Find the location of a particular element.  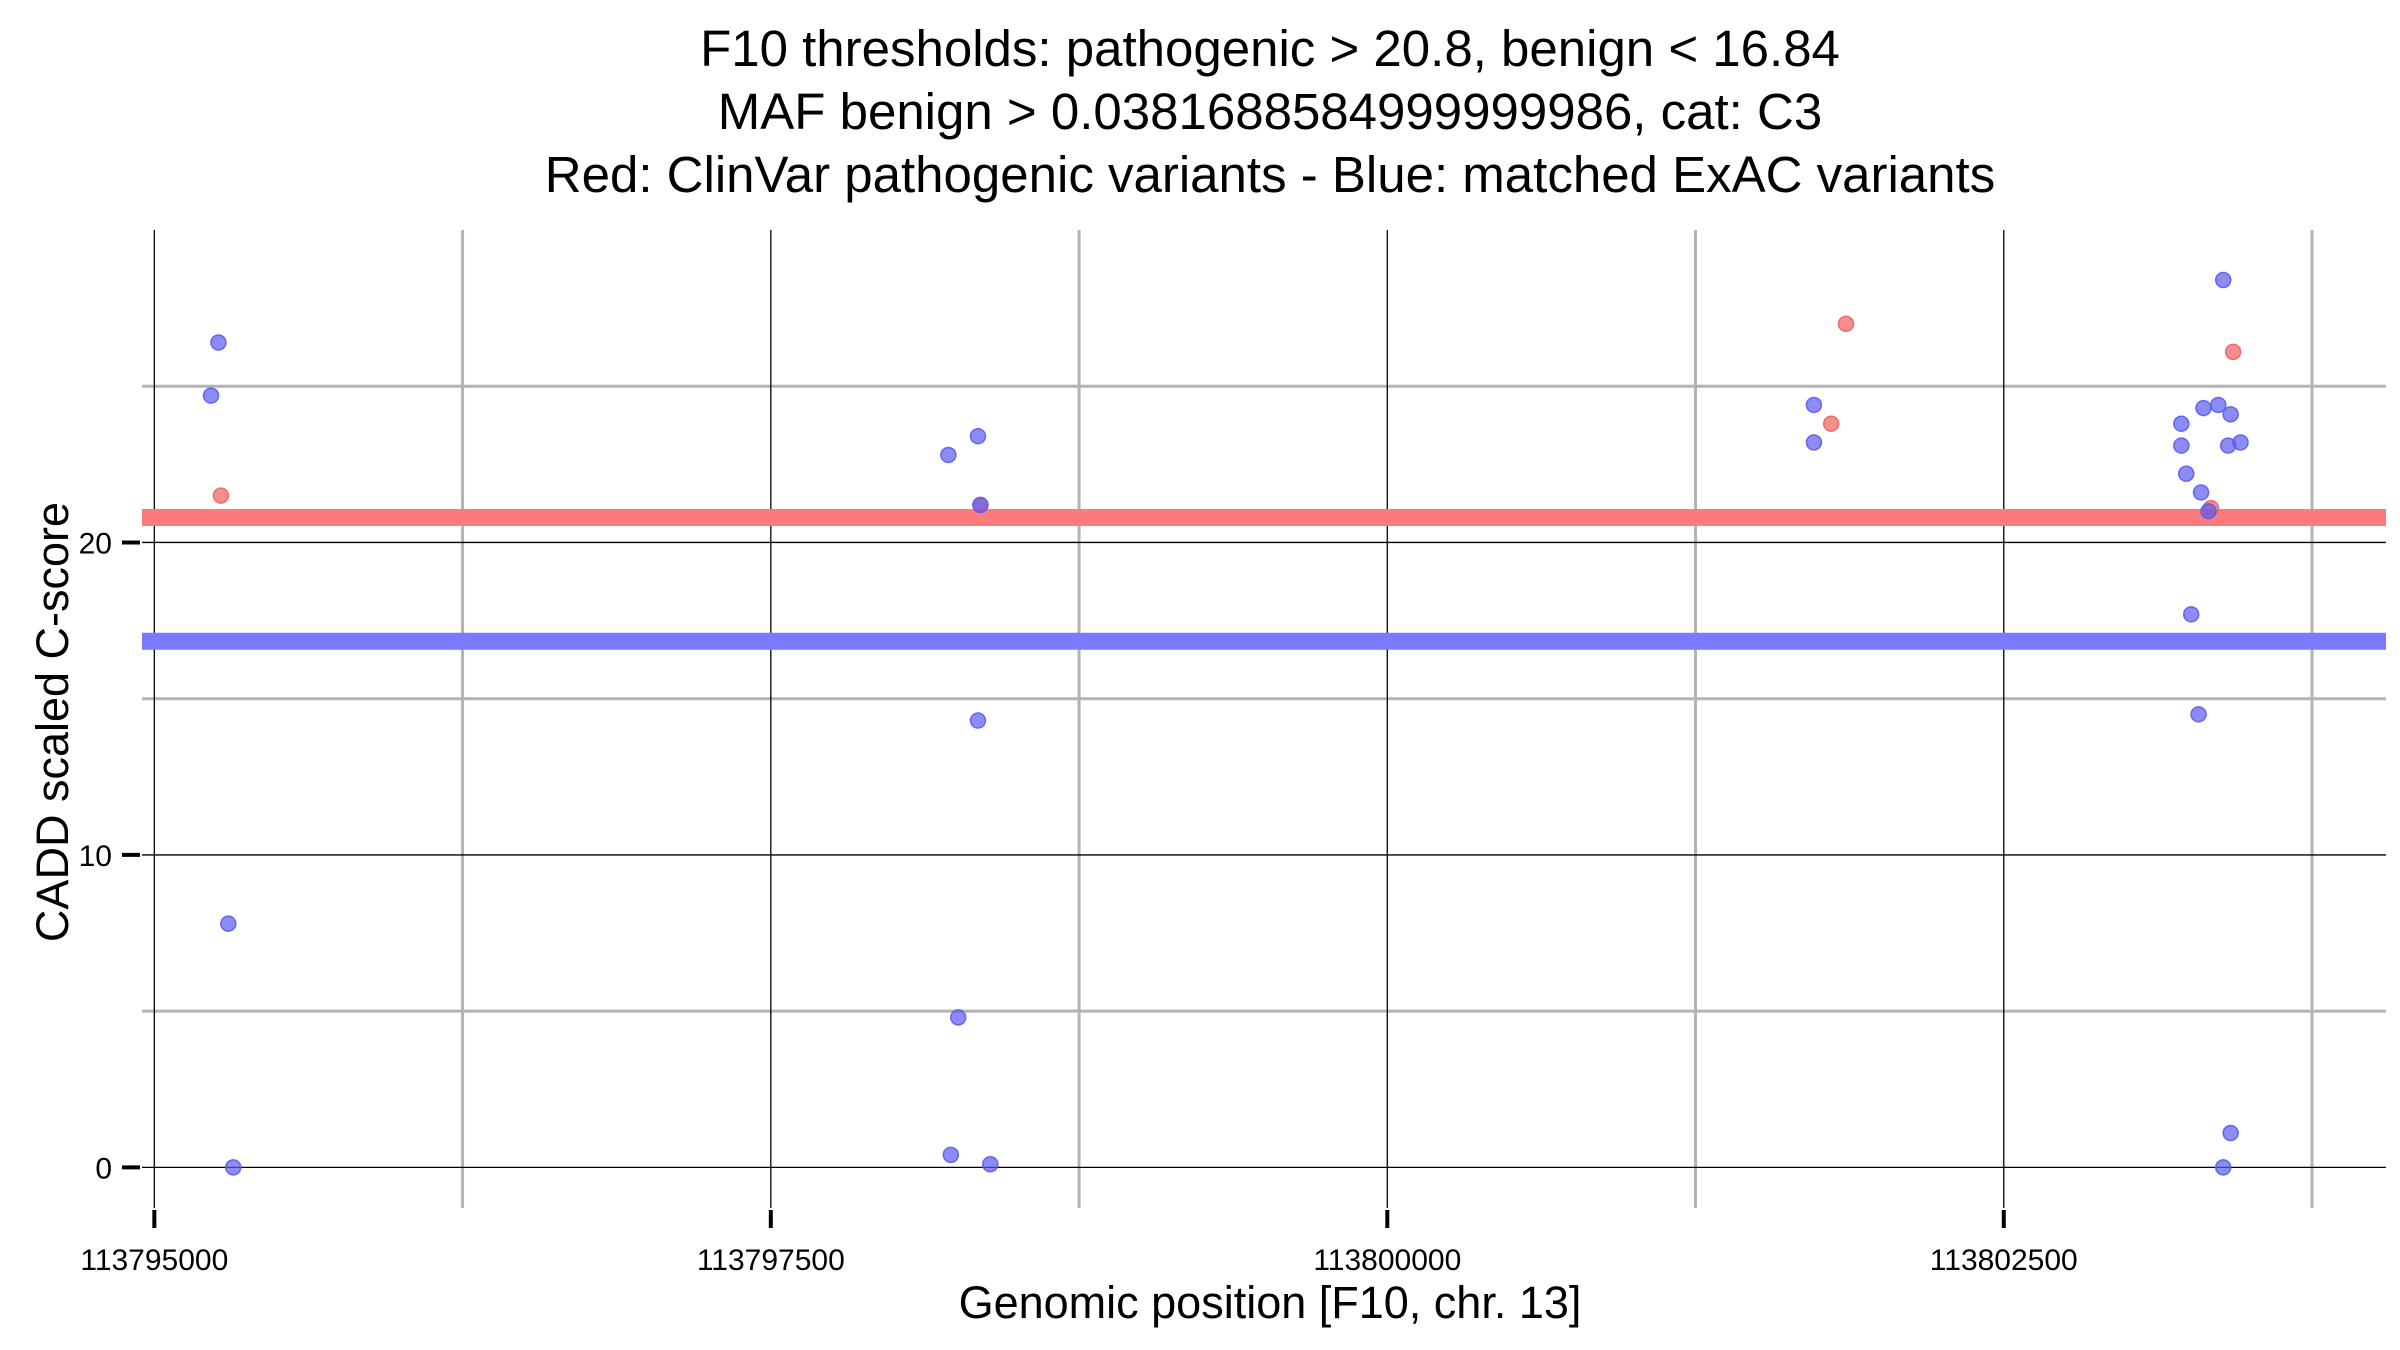

x-axis: 113795000 113797500 113800000 113802500 is located at coordinates (1079, 1243).